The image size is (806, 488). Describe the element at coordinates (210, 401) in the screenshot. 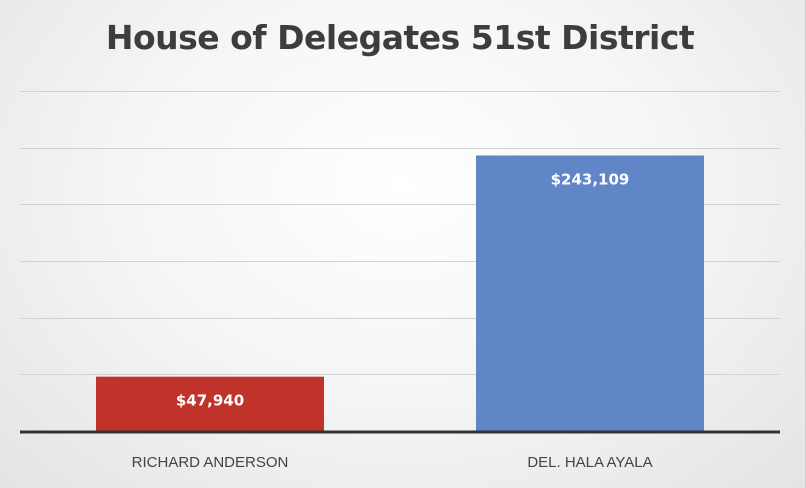

I see `data-label-1: $47,940` at that location.